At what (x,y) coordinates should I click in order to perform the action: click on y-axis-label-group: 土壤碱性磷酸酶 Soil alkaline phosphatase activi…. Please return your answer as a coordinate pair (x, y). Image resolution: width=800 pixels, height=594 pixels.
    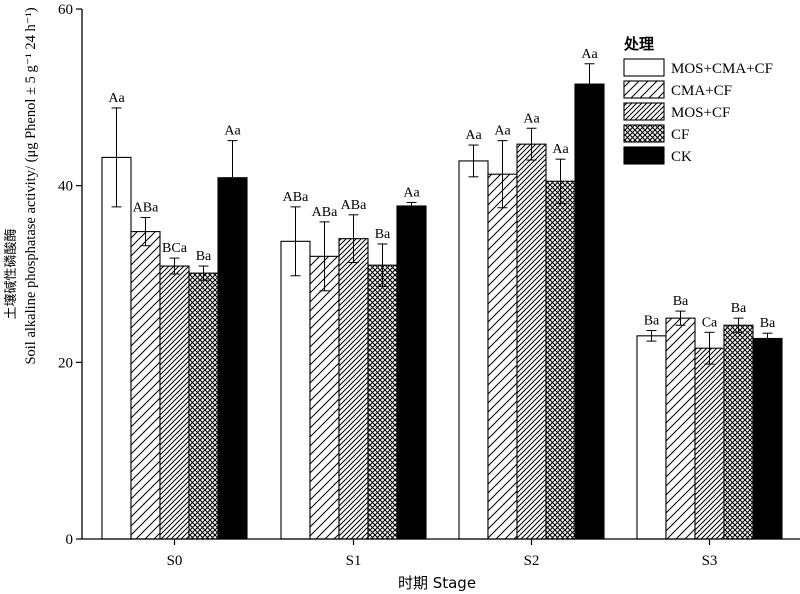
    Looking at the image, I should click on (21, 185).